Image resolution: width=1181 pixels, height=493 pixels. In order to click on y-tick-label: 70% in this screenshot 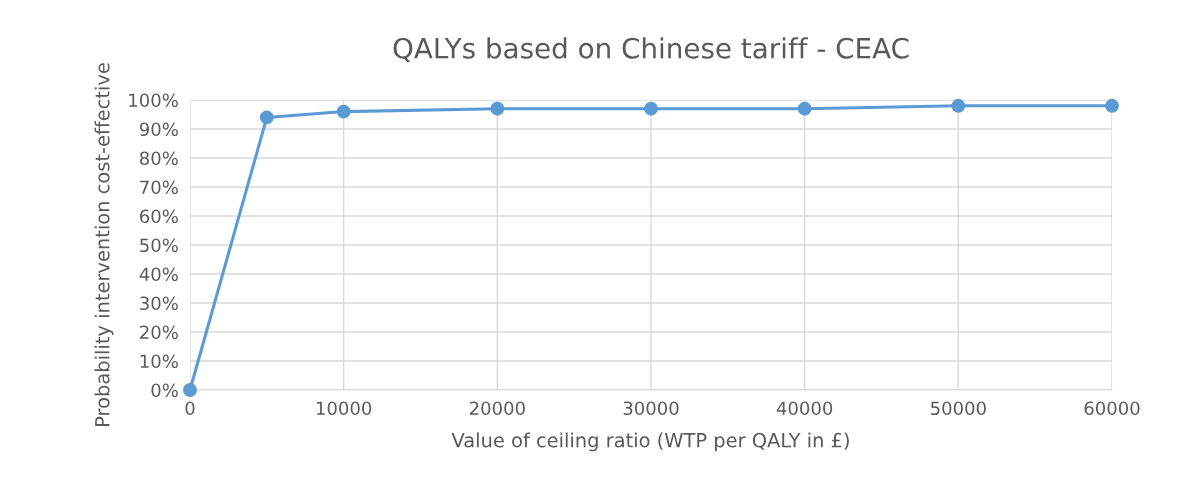, I will do `click(159, 187)`.